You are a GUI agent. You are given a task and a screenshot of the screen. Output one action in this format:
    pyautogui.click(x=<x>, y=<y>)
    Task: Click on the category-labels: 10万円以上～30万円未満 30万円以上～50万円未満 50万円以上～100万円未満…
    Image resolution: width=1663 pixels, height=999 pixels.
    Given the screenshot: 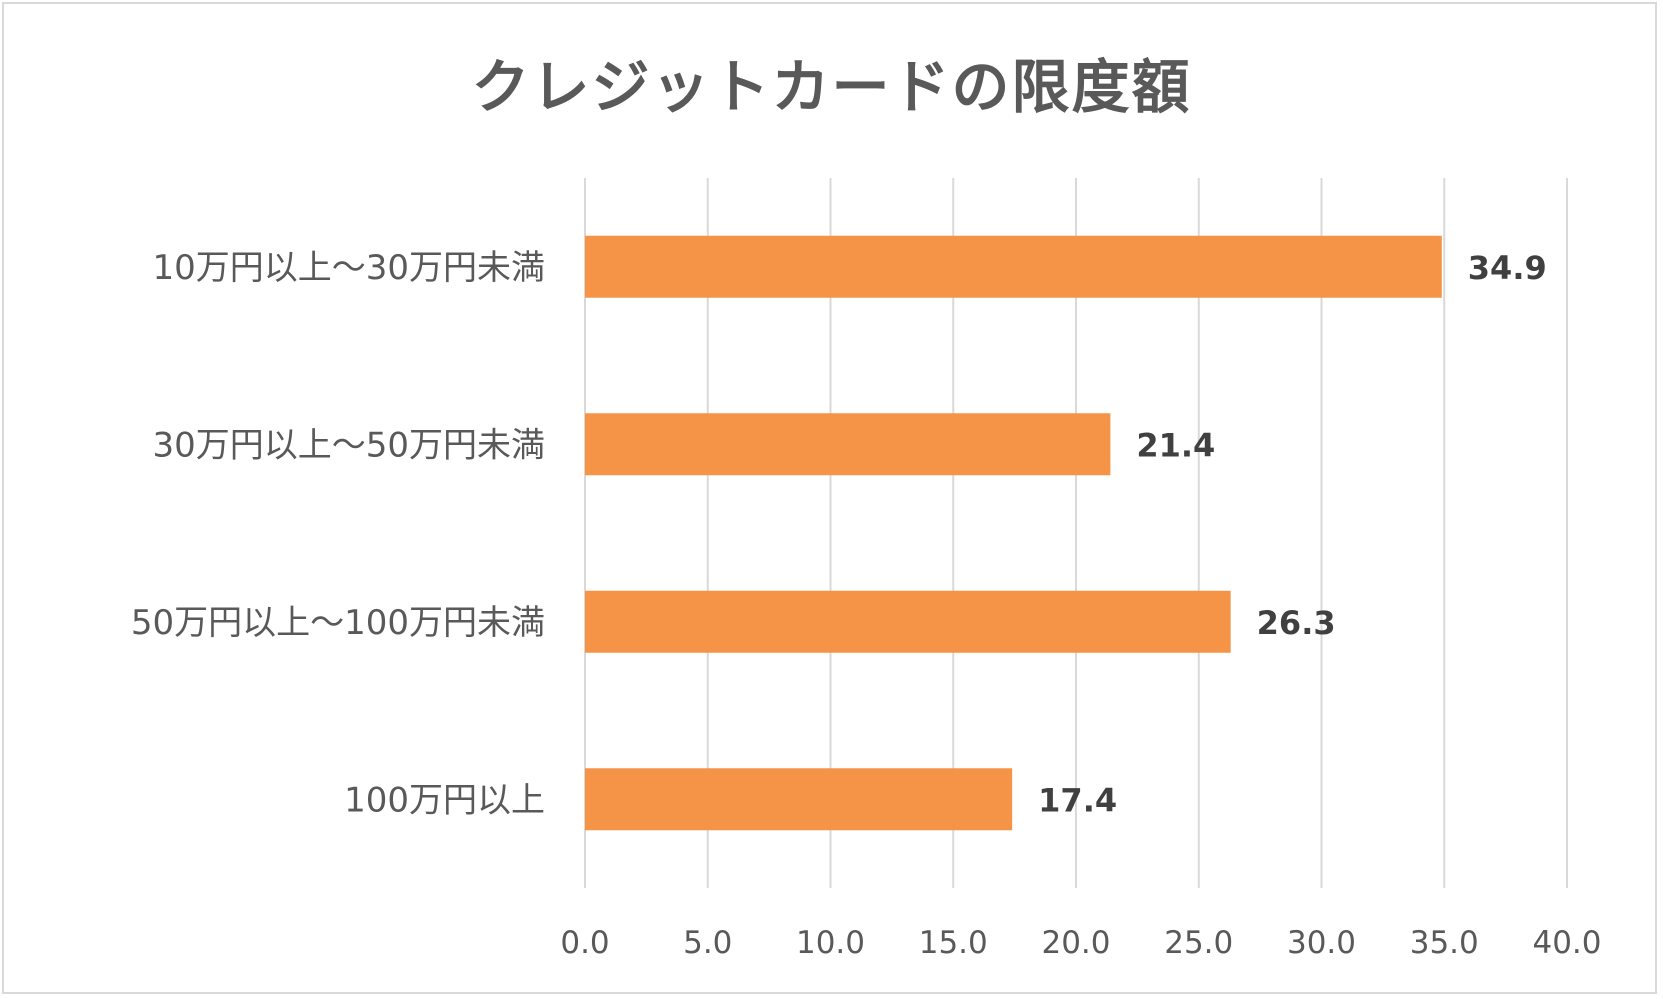 What is the action you would take?
    pyautogui.click(x=338, y=534)
    